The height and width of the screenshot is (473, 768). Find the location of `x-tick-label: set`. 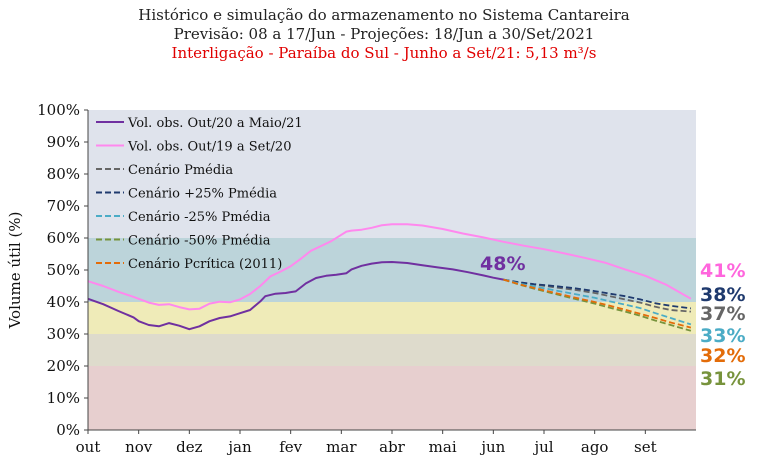

x-tick-label: set is located at coordinates (645, 447).